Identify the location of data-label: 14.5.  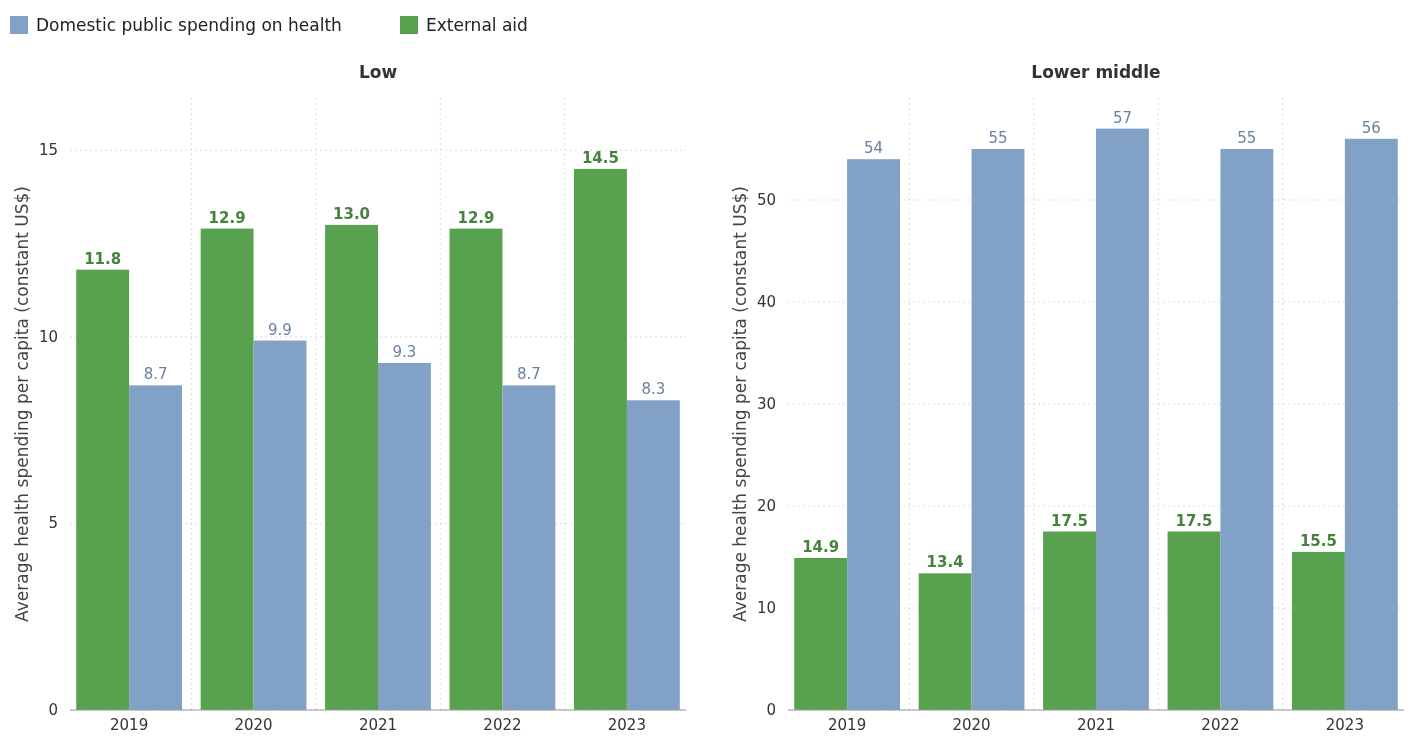
(600, 157).